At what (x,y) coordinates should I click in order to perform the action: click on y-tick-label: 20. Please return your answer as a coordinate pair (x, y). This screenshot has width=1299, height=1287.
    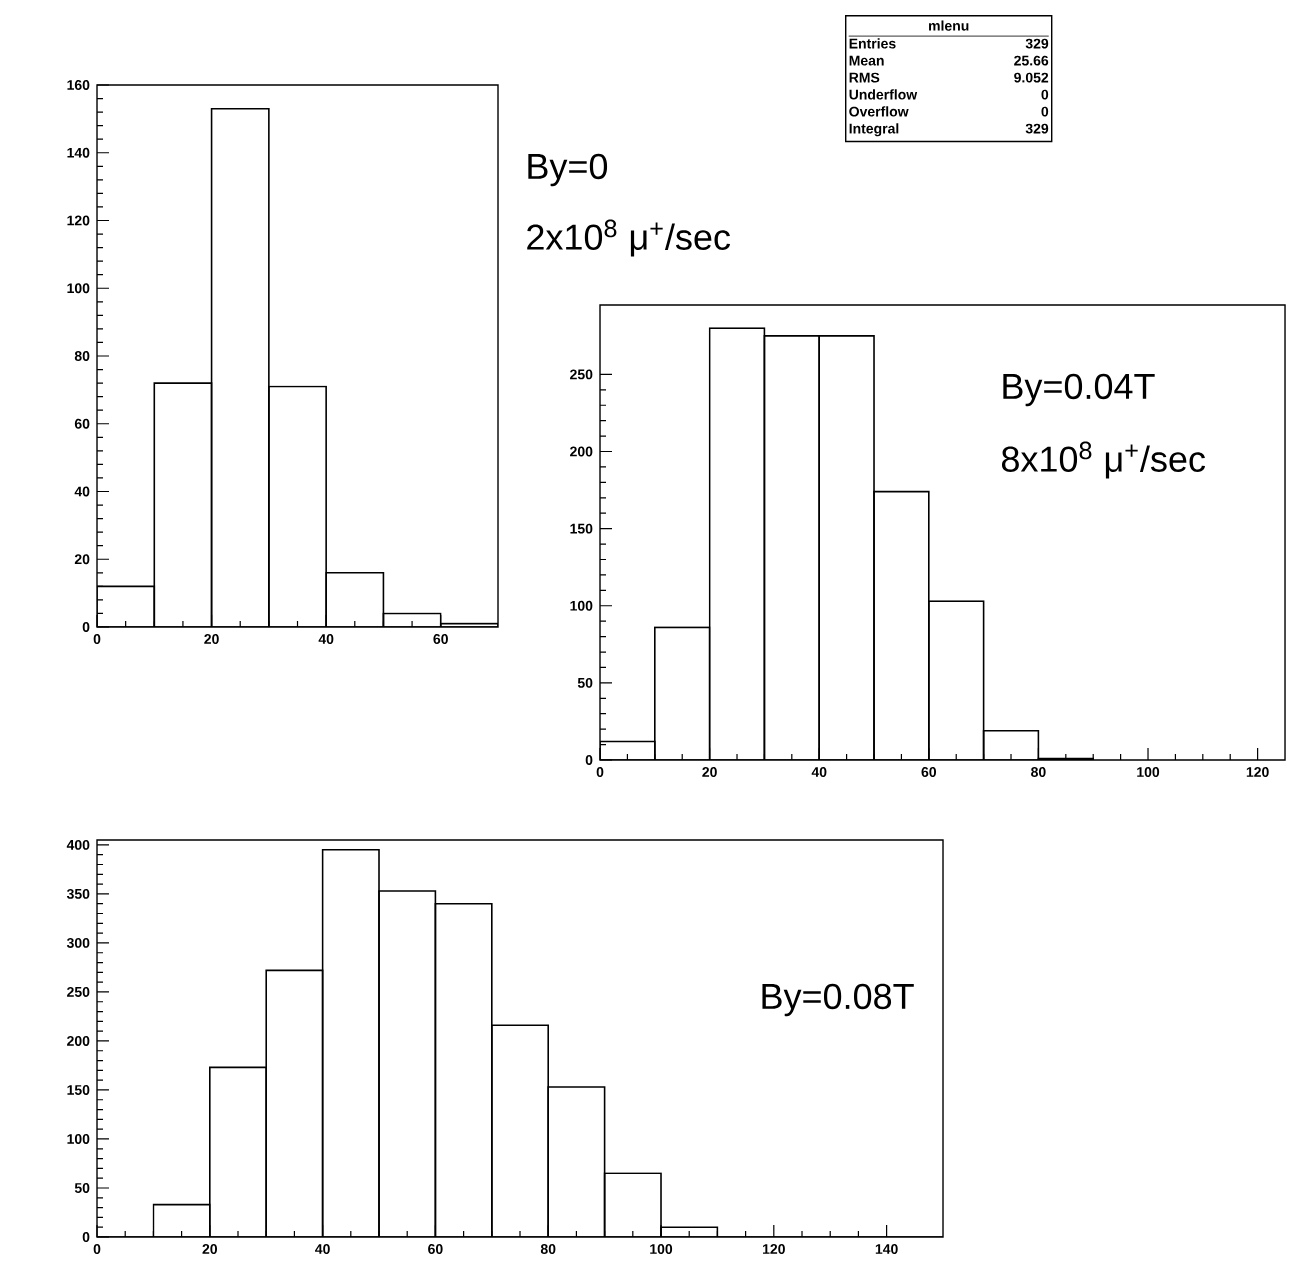
    Looking at the image, I should click on (82, 559).